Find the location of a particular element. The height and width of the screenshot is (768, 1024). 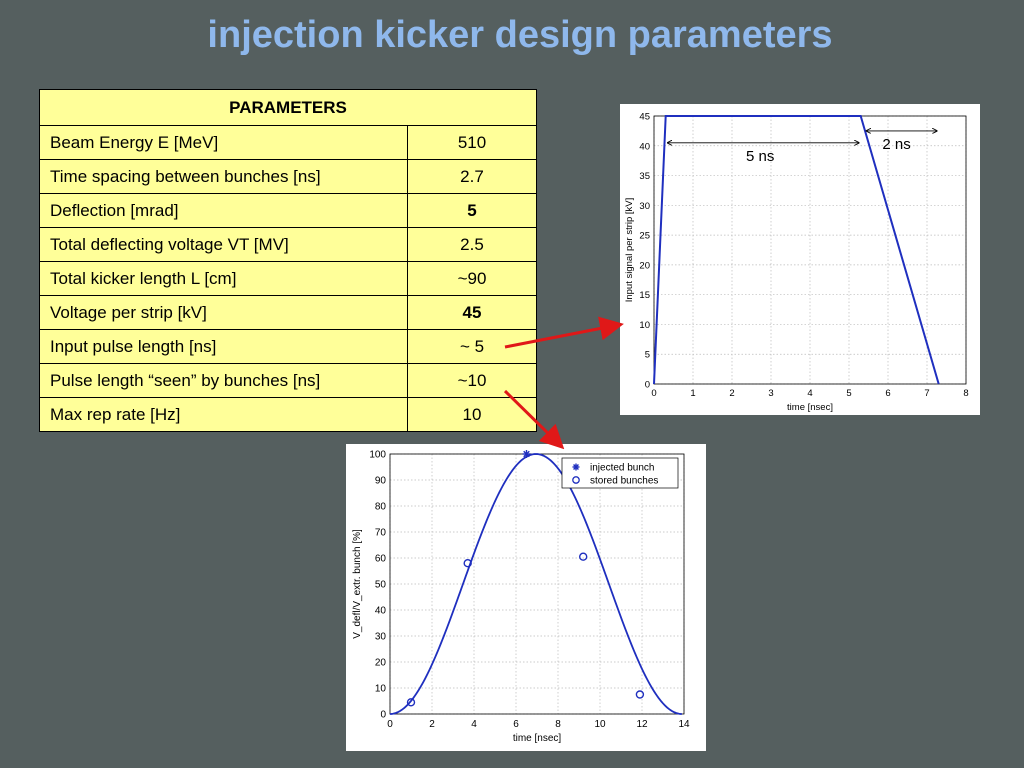

parameter-label: Input pulse length [ns] is located at coordinates (223, 346).